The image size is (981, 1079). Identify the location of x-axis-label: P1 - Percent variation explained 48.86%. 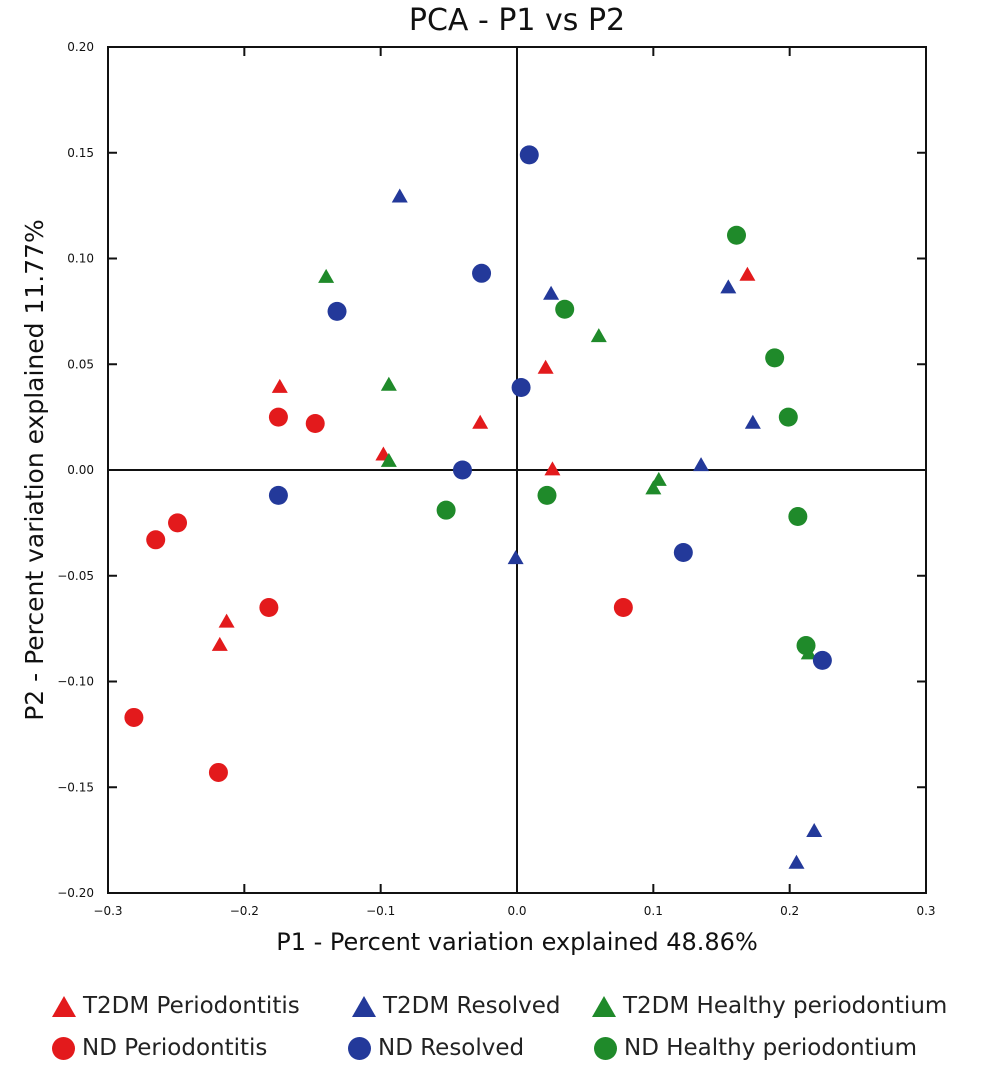
(517, 942).